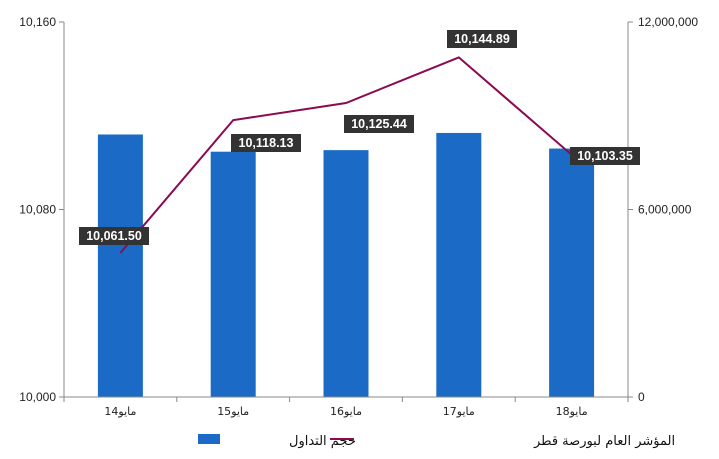  What do you see at coordinates (37, 22) in the screenshot?
I see `y-left-tick-label-3: 10,160` at bounding box center [37, 22].